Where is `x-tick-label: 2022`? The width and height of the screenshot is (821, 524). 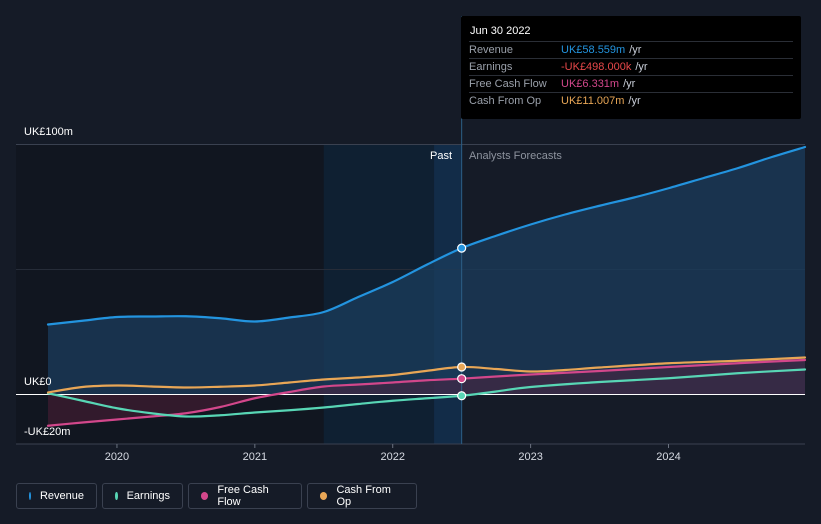 x-tick-label: 2022 is located at coordinates (392, 457).